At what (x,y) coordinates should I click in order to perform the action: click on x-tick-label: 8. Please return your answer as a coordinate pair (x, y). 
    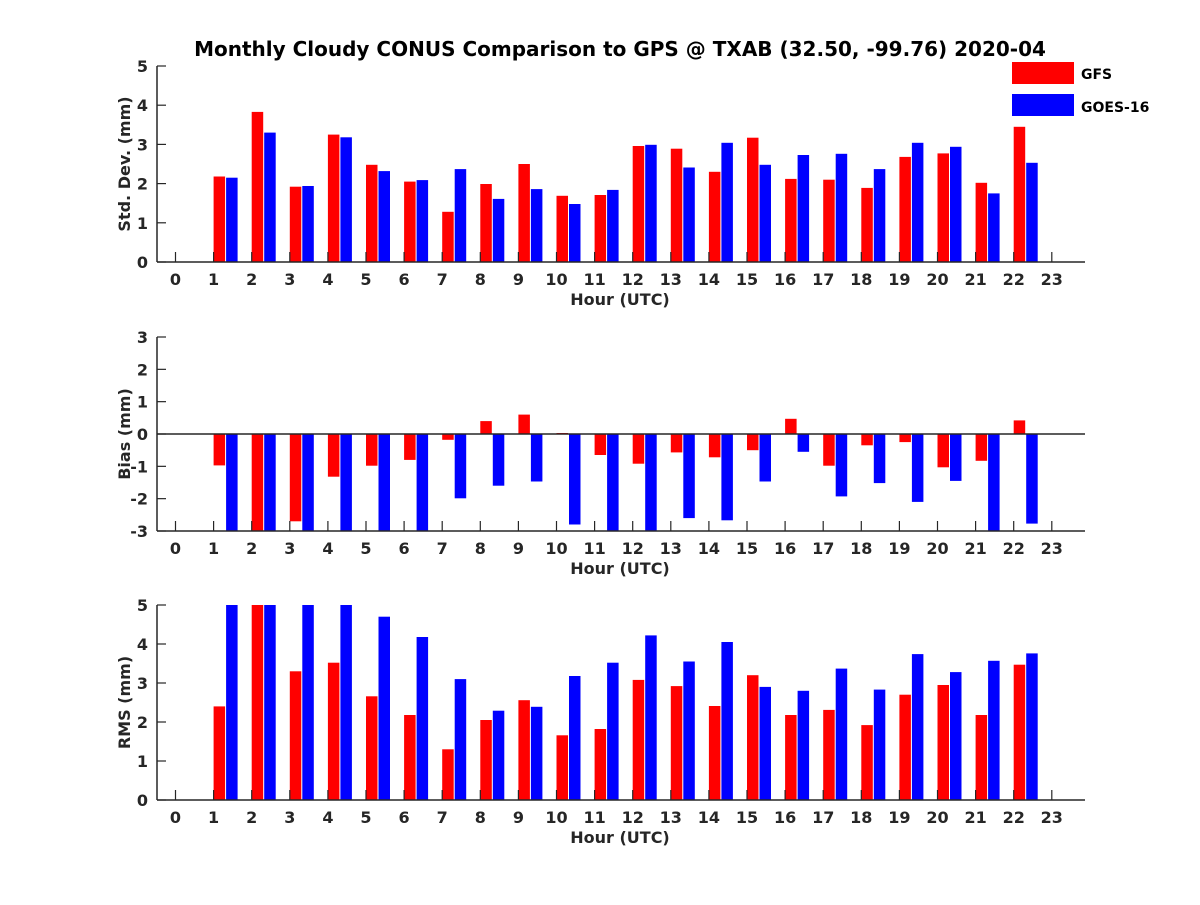
    Looking at the image, I should click on (480, 279).